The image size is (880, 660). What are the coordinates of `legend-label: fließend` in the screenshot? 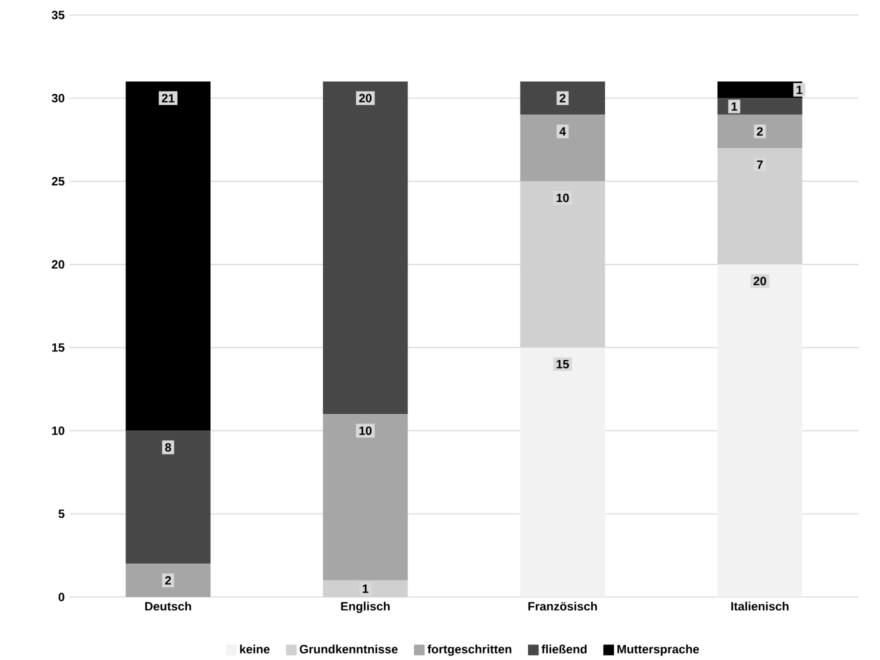 It's located at (564, 649).